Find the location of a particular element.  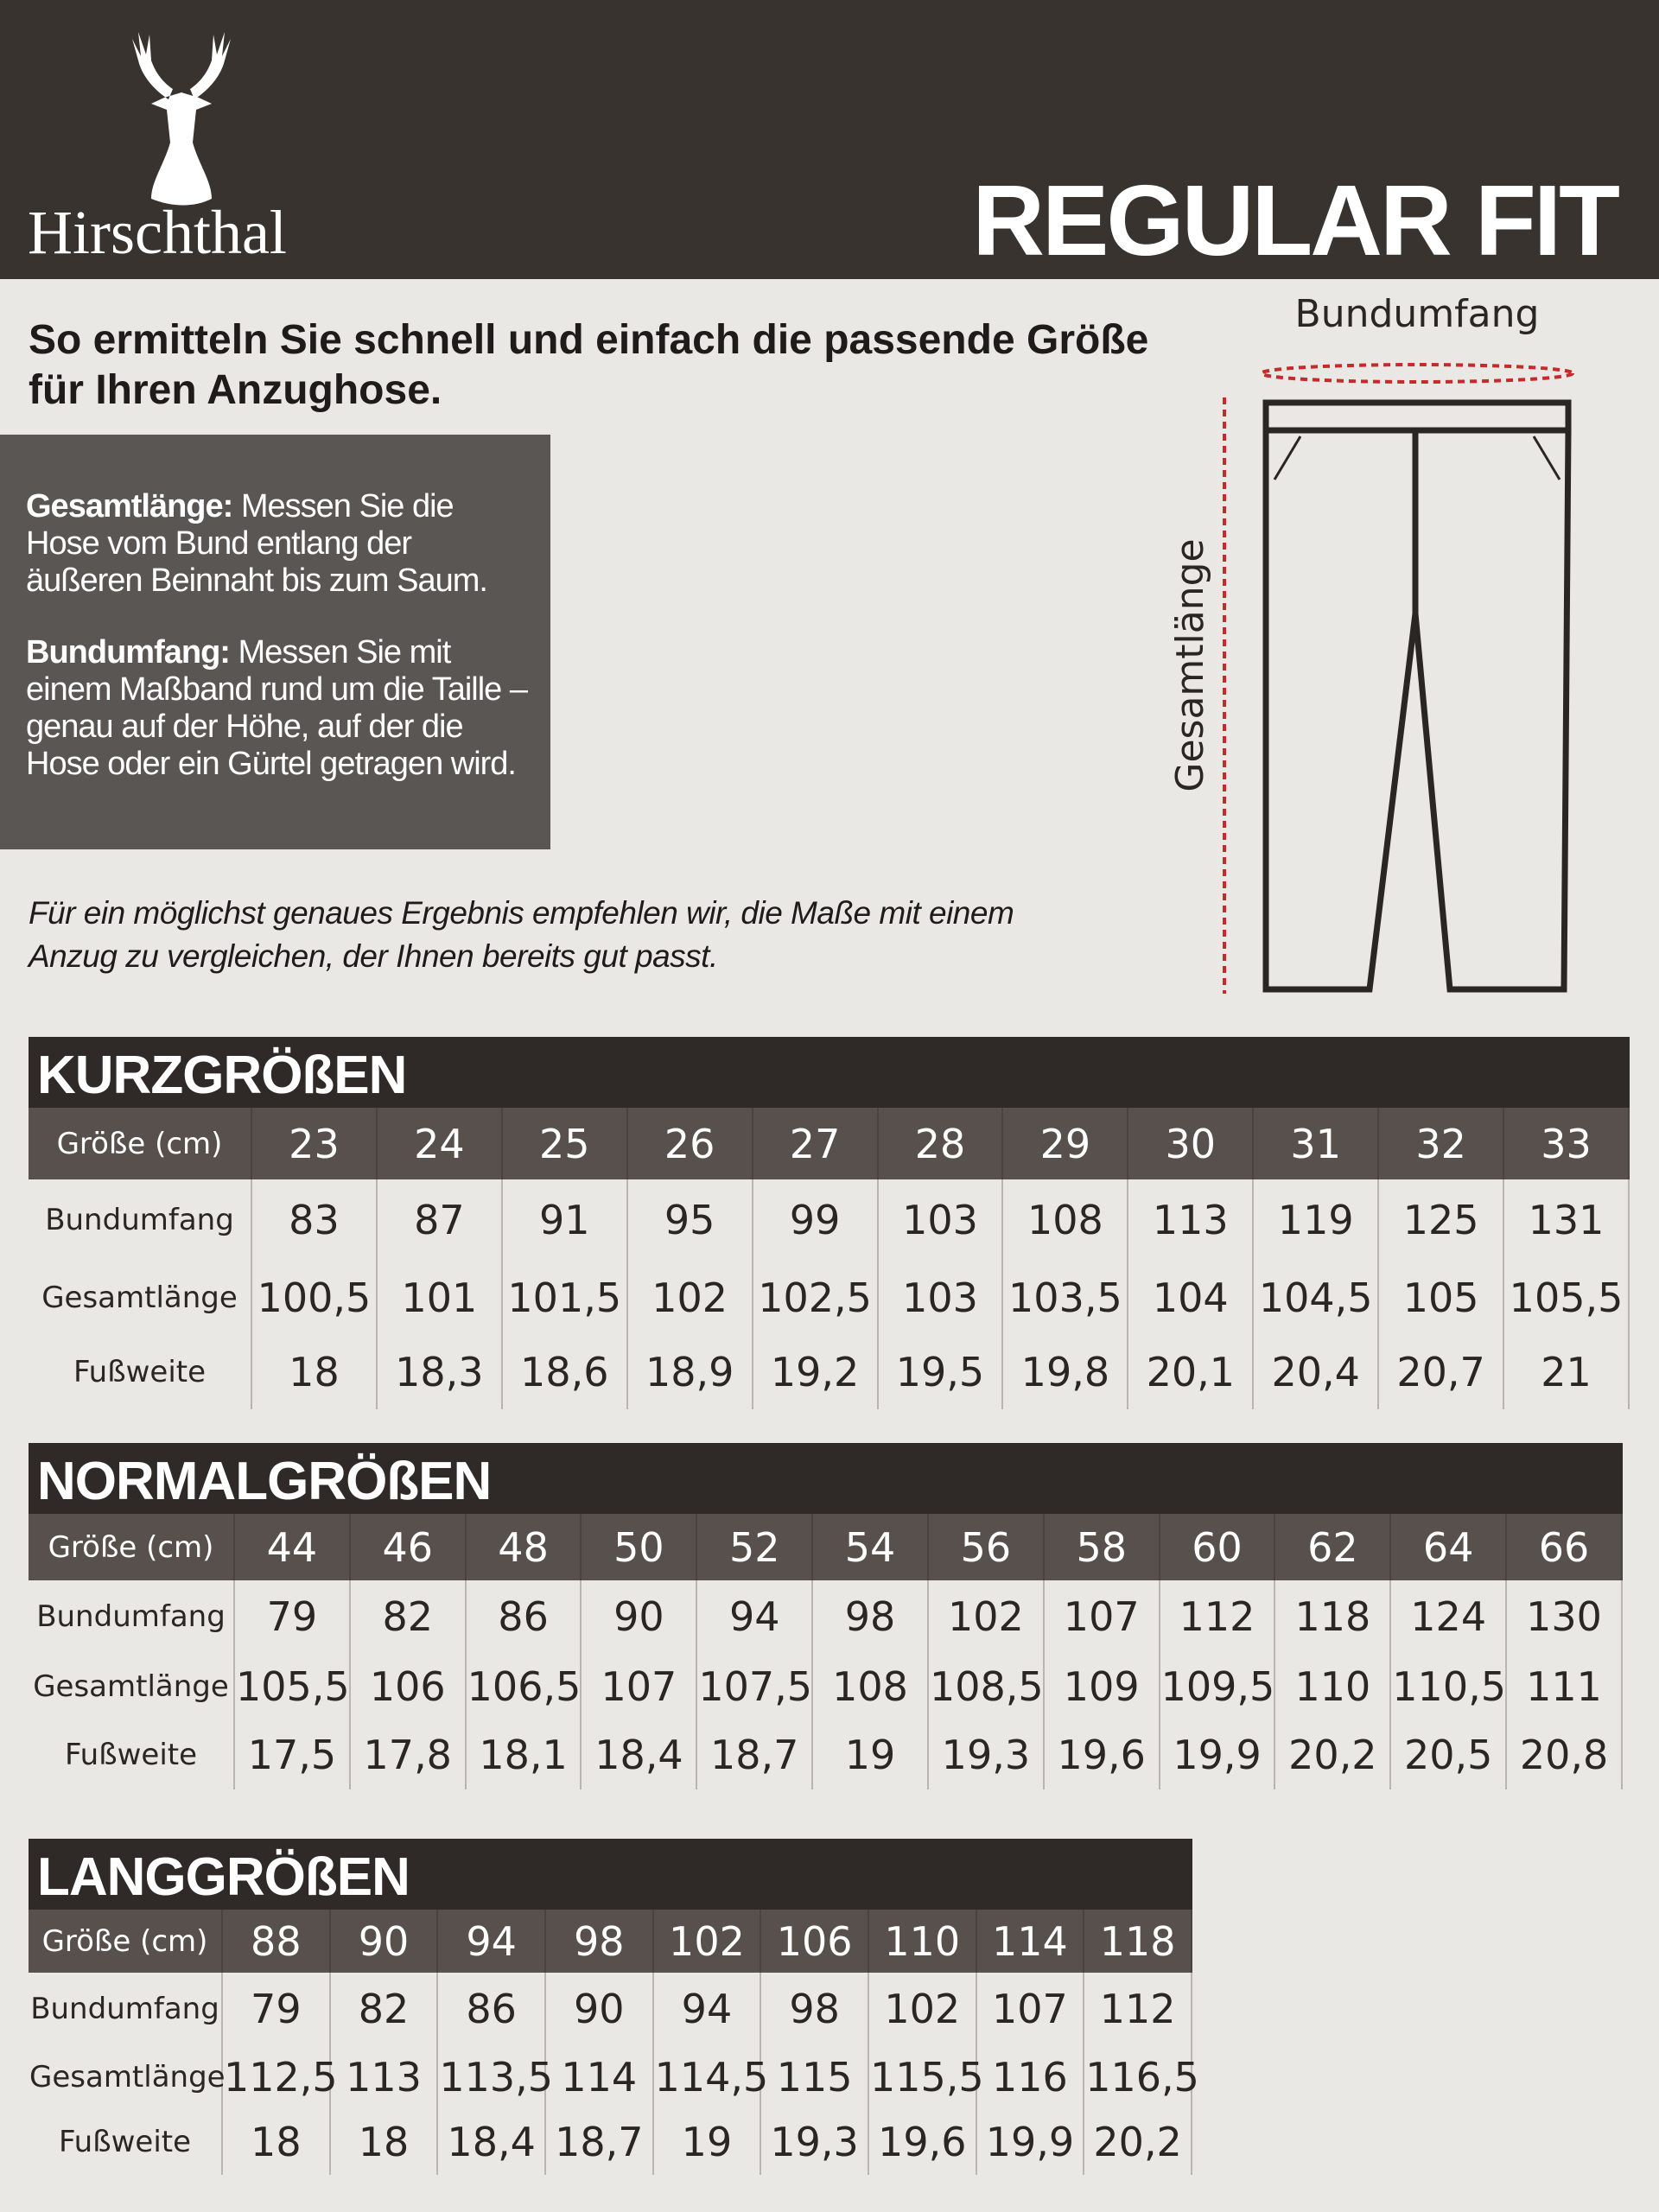

size-header: 48 is located at coordinates (523, 1547).